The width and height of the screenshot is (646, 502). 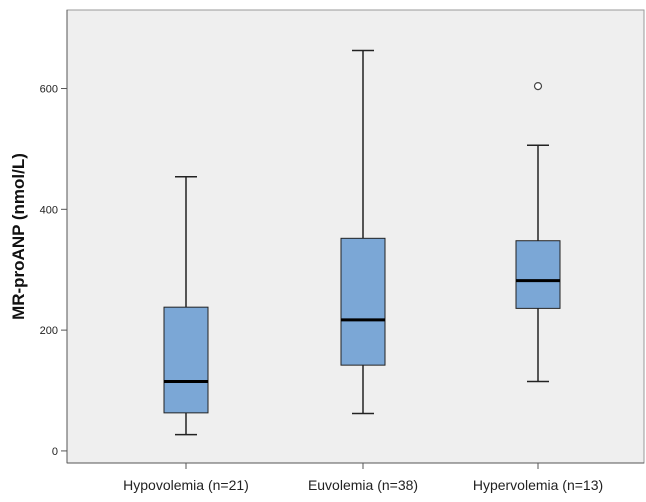 What do you see at coordinates (55, 452) in the screenshot?
I see `y-tick-label: 0` at bounding box center [55, 452].